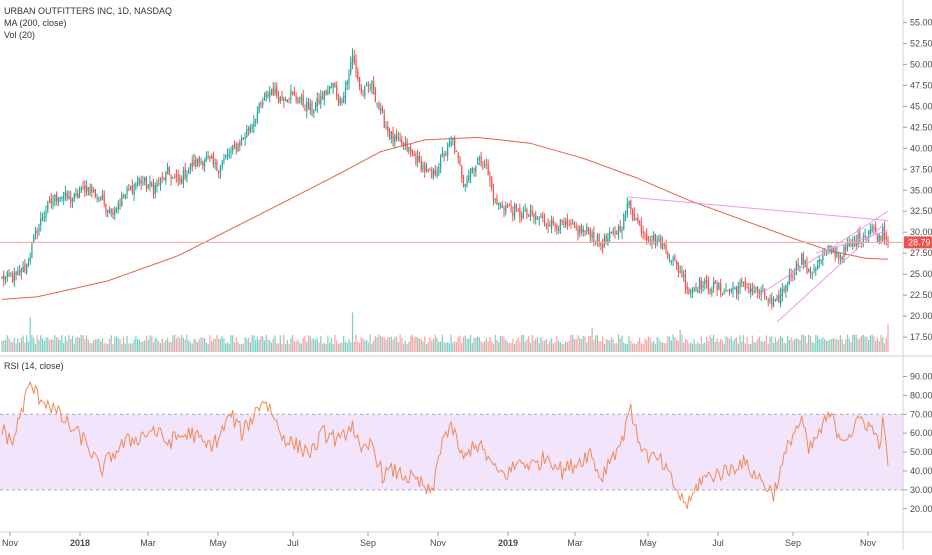  I want to click on symbol-title: URBAN OUTFITTERS INC, 1D, NASDAQ, so click(88, 11).